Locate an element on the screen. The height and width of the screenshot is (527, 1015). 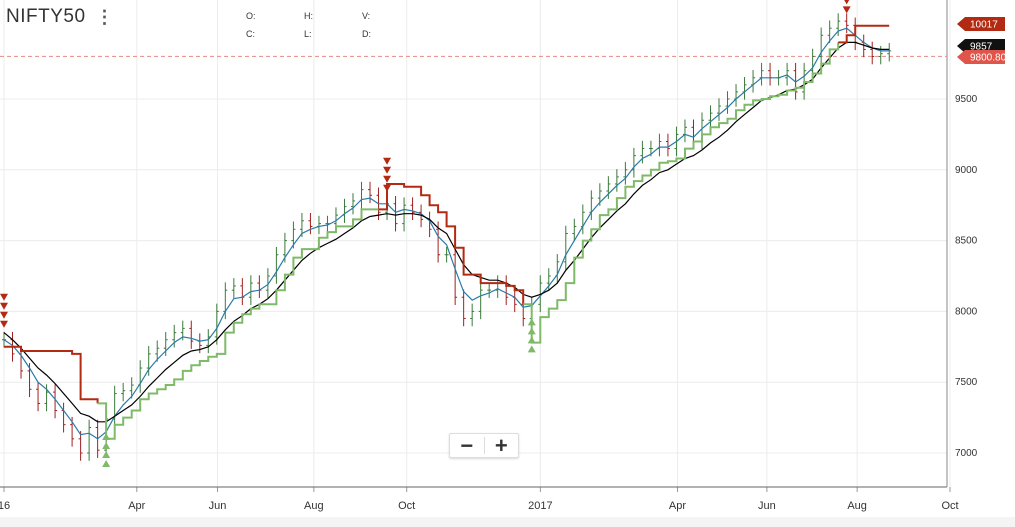
y-tick-label: 7500 is located at coordinates (966, 382).